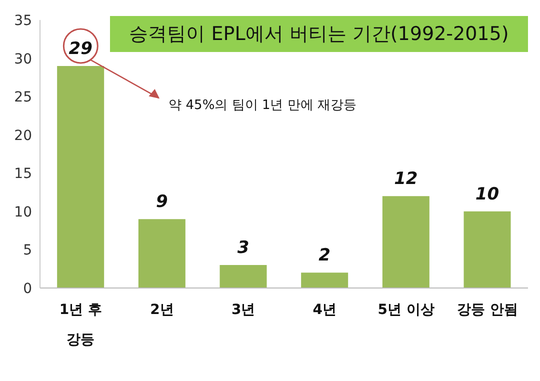  Describe the element at coordinates (243, 310) in the screenshot. I see `x-tick-label: 3년` at that location.